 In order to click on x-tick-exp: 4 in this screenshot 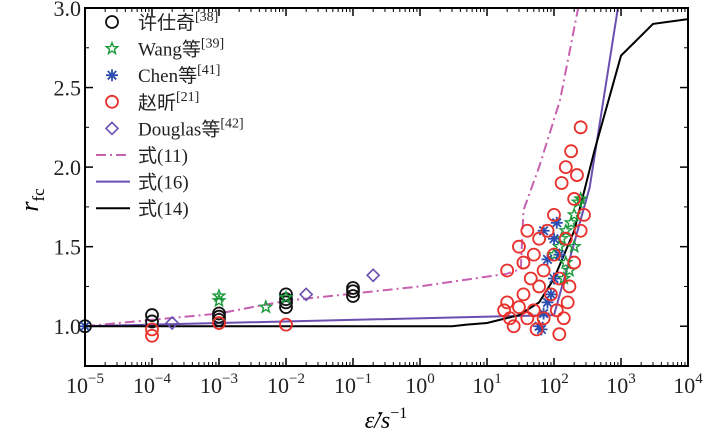, I will do `click(699, 379)`.